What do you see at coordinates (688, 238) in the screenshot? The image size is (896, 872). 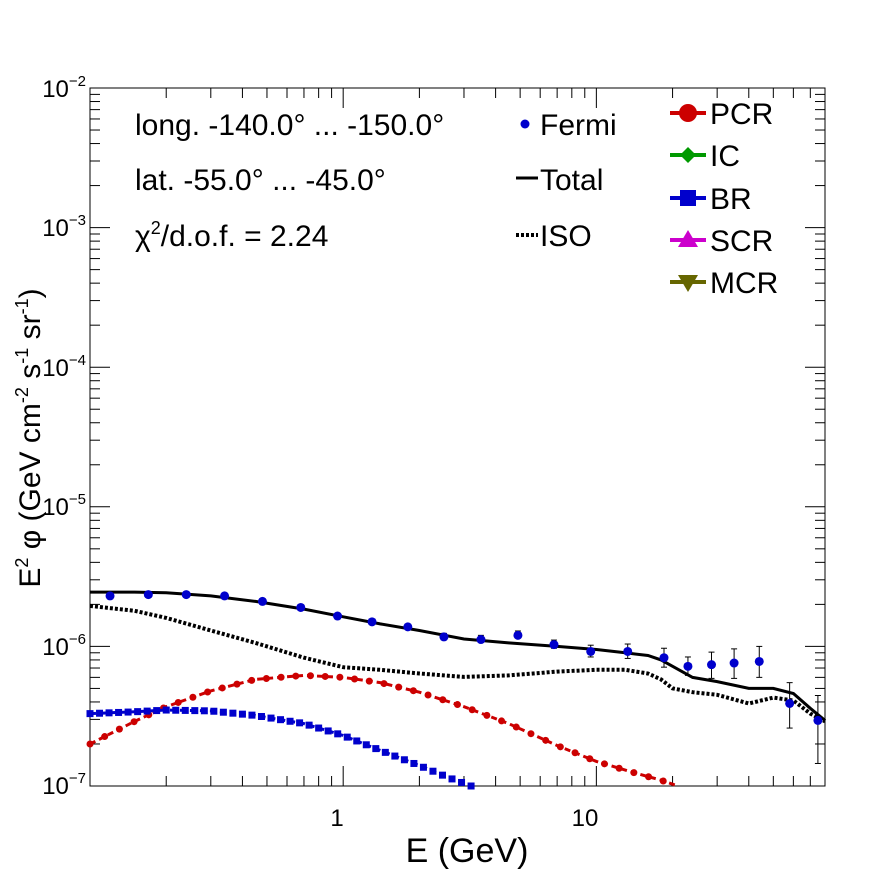 I see `legend-scr-marker` at bounding box center [688, 238].